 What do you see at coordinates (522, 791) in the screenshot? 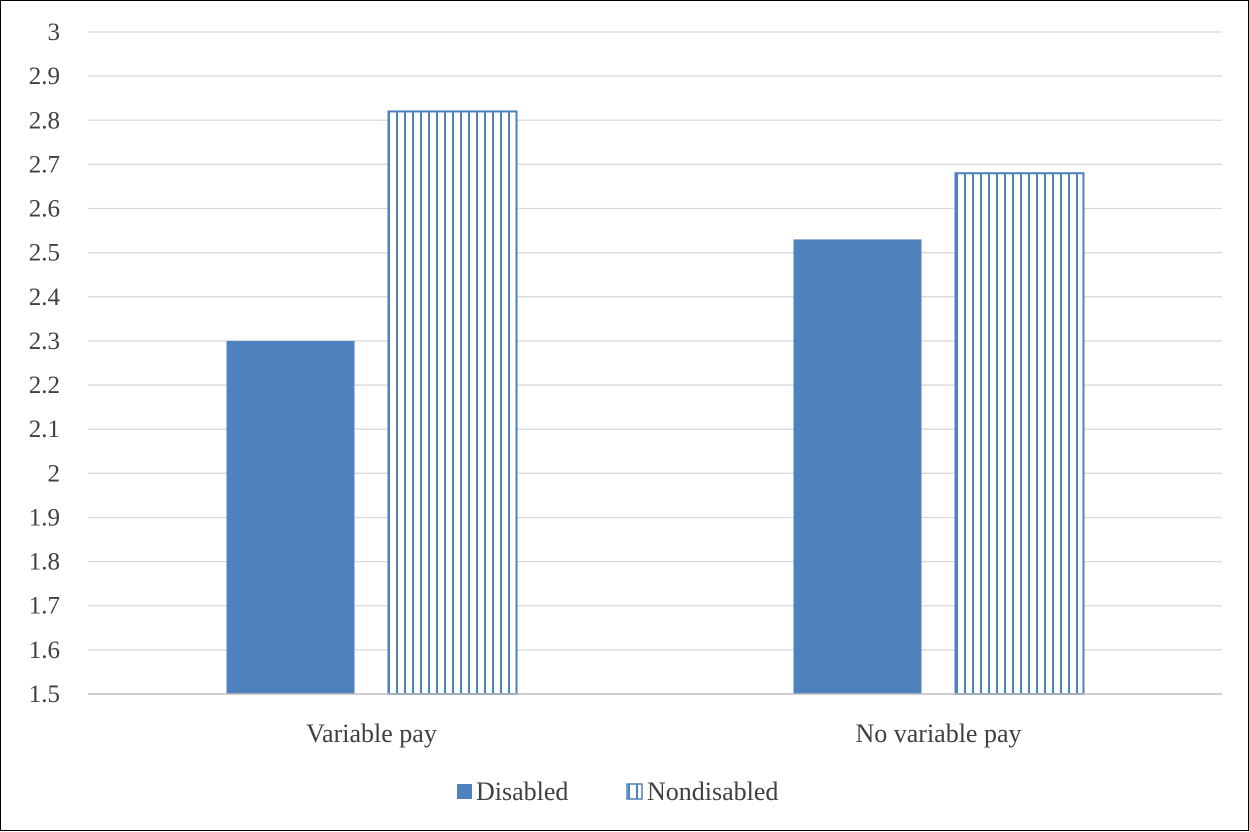
I see `legend-label-disabled: Disabled` at bounding box center [522, 791].